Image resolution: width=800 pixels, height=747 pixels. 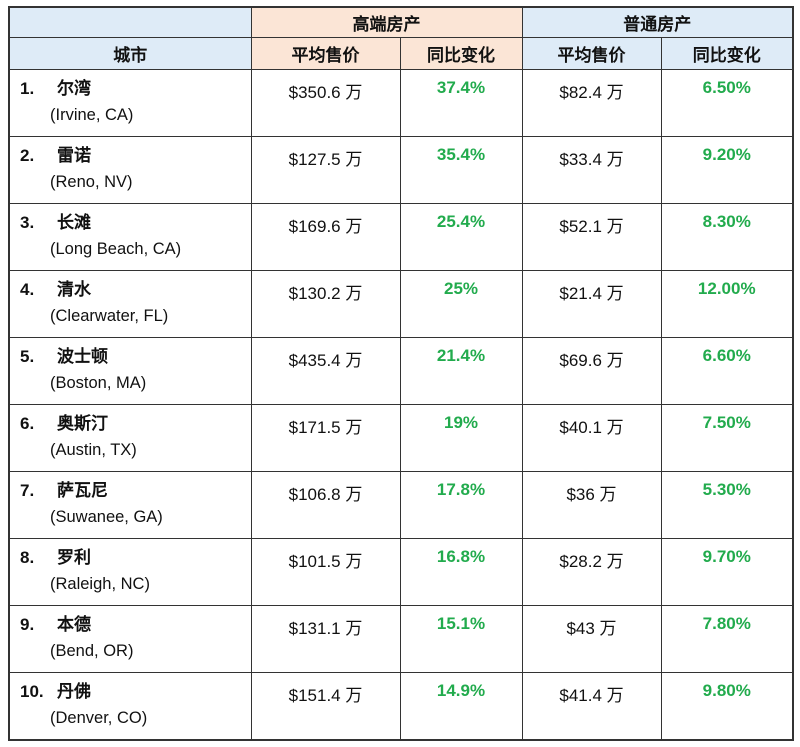 I want to click on city-cell: 1. 尔湾 (Irvine, CA), so click(x=130, y=103).